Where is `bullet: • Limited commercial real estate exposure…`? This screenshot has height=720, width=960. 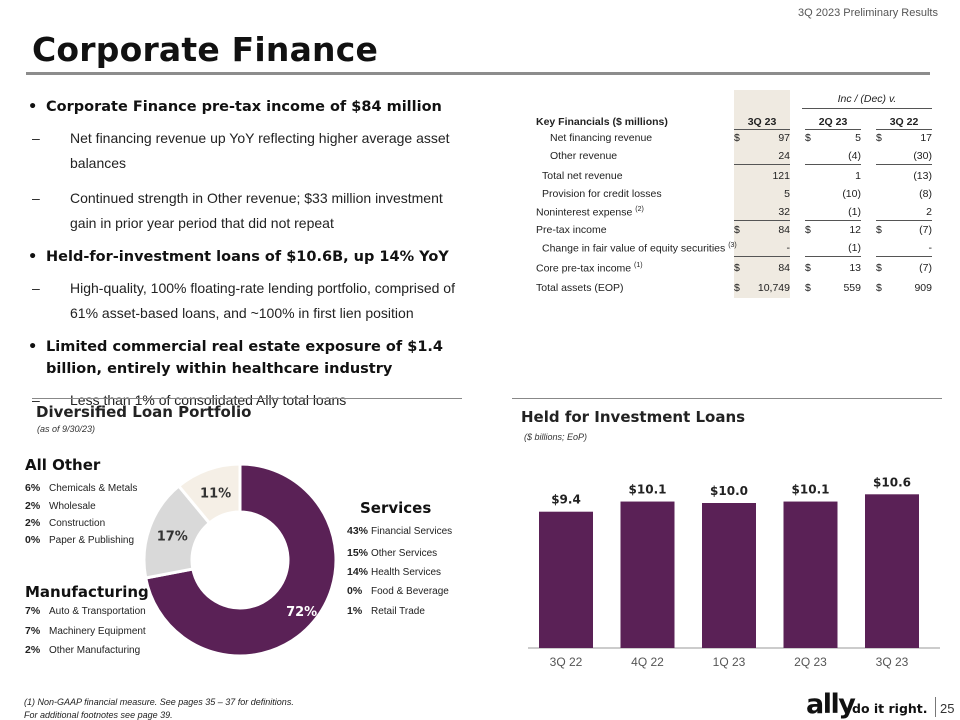
bullet: • Limited commercial real estate exposure… is located at coordinates (236, 358).